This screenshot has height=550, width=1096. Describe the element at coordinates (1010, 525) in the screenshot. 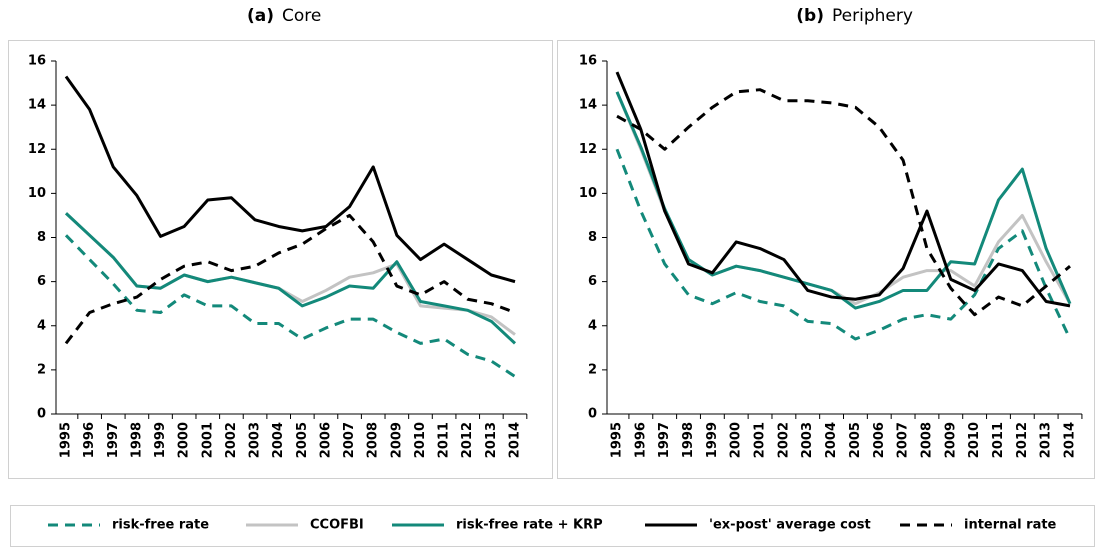

I see `legend-label: internal rate` at that location.